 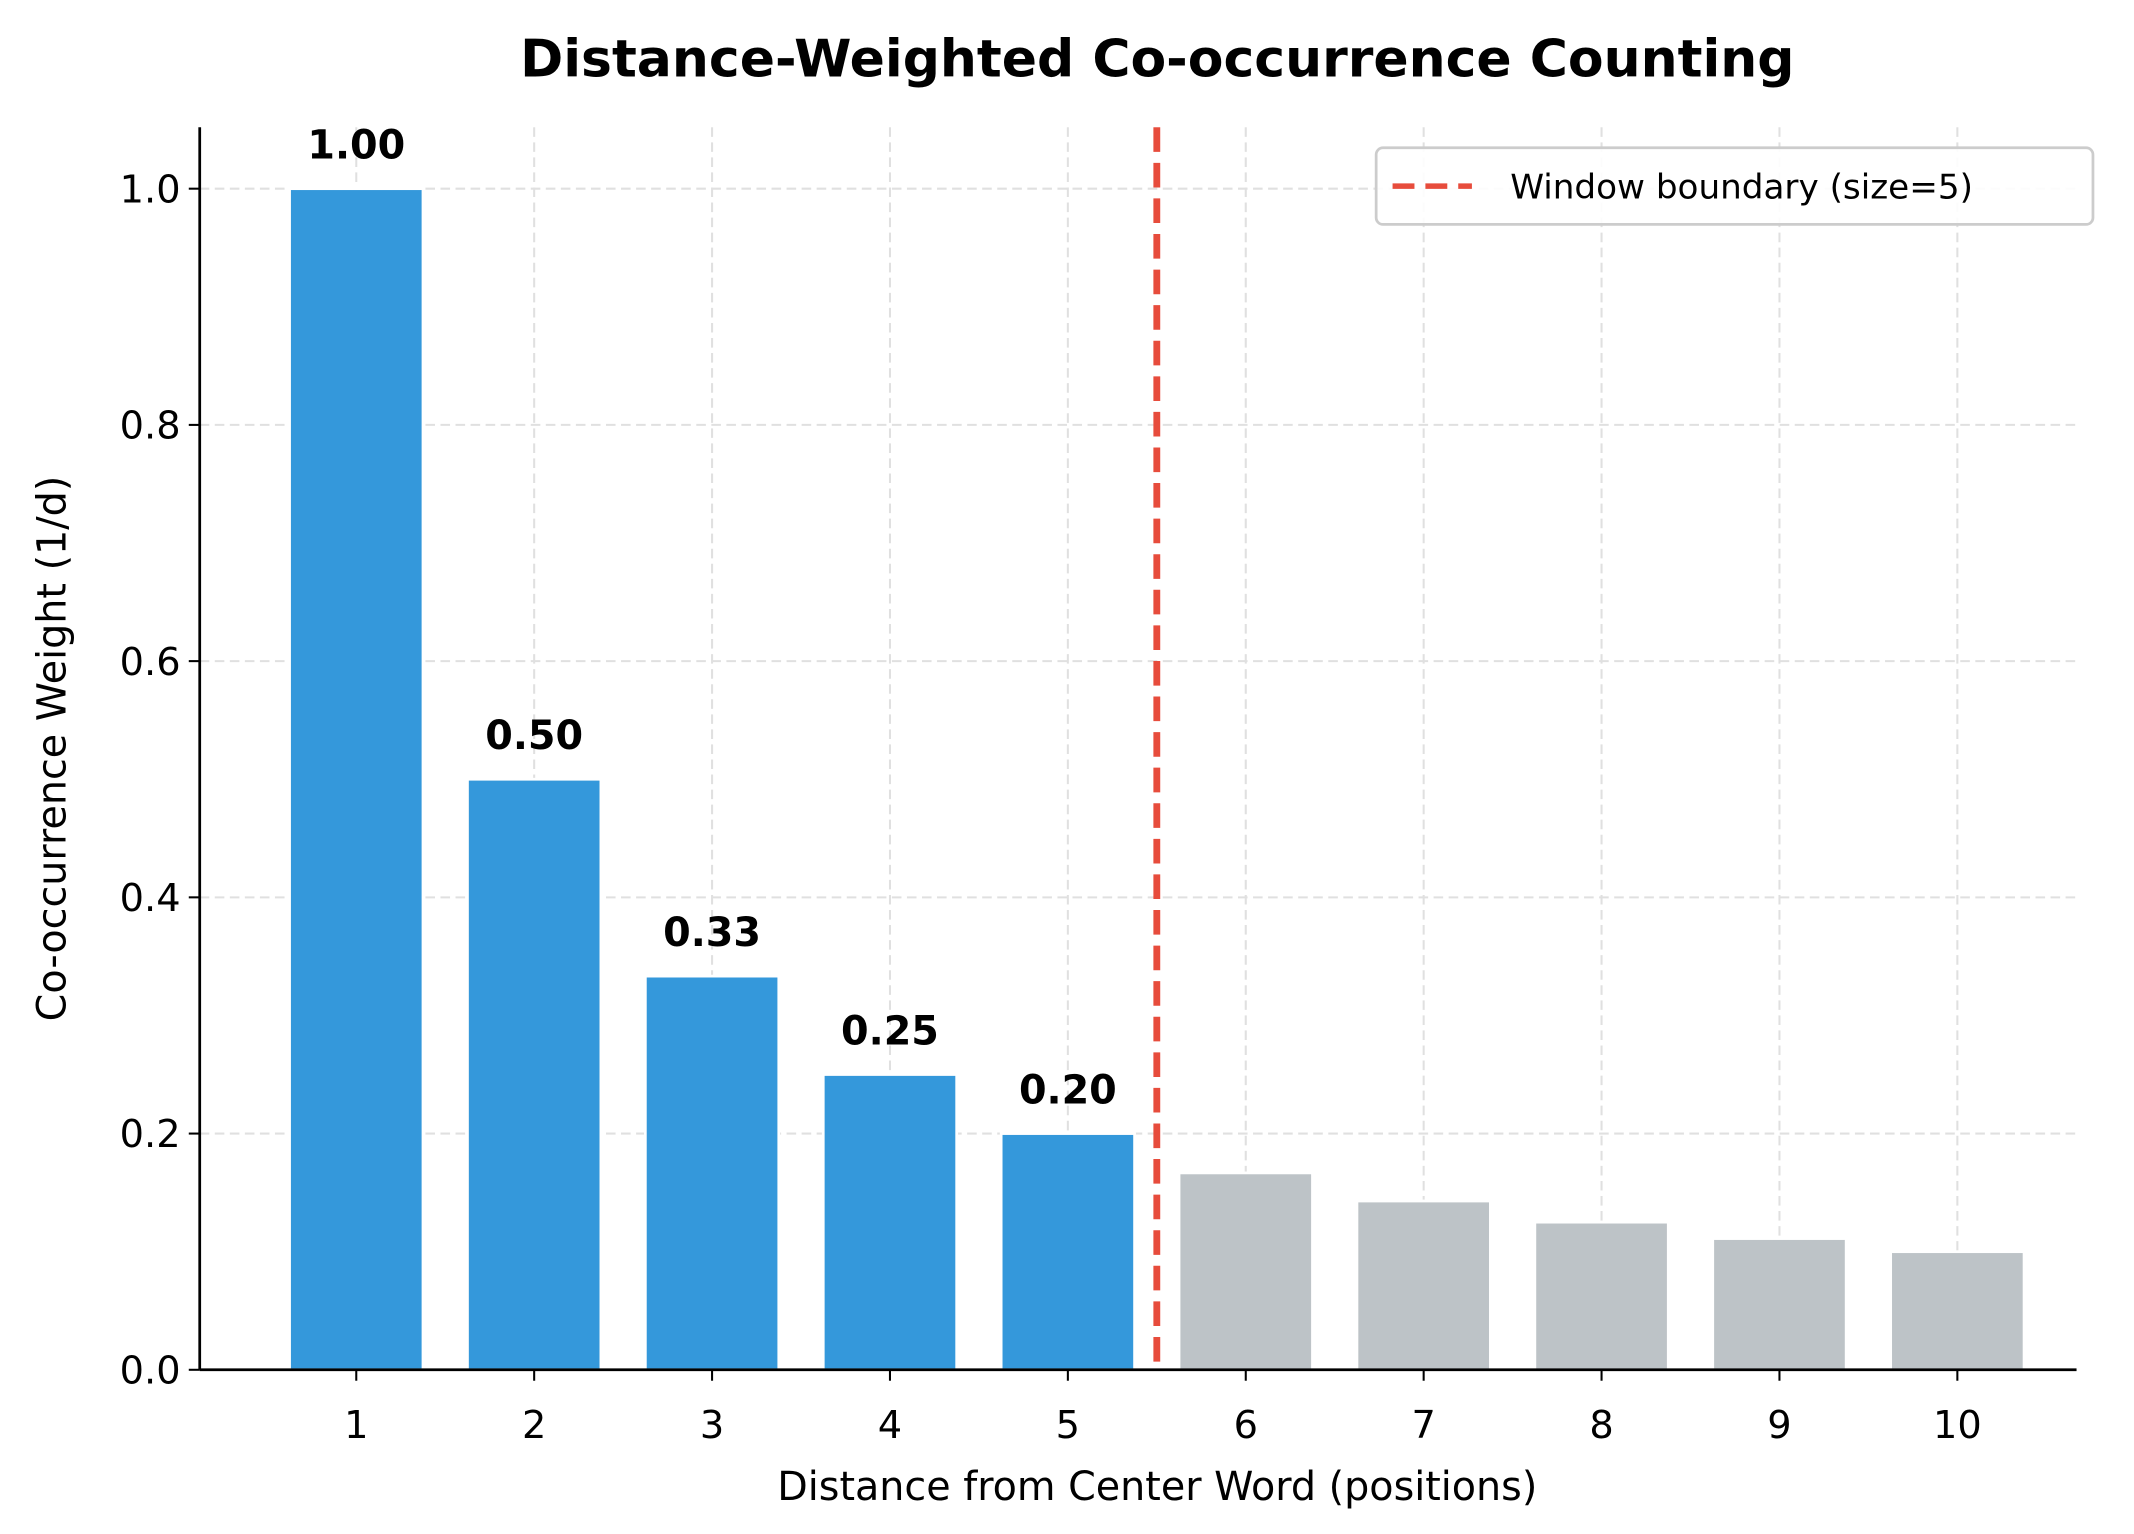 What do you see at coordinates (1157, 60) in the screenshot?
I see `chart-title: Distance-Weighted Co-occurrence Counting` at bounding box center [1157, 60].